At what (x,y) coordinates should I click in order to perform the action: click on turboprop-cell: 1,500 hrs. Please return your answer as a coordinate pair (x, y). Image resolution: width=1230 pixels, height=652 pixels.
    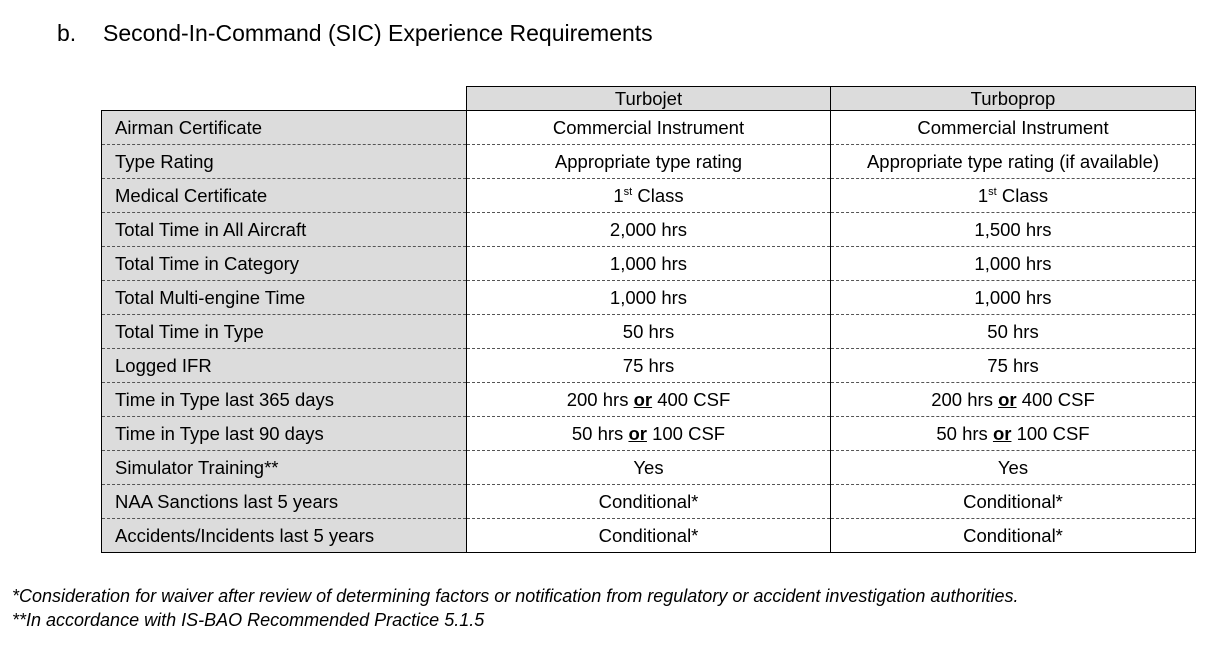
    Looking at the image, I should click on (1013, 229).